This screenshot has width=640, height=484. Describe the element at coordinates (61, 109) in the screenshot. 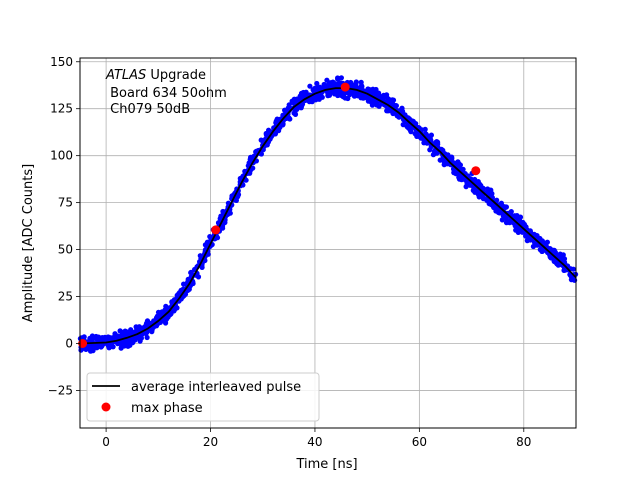

I see `y-tick-label: 125` at that location.